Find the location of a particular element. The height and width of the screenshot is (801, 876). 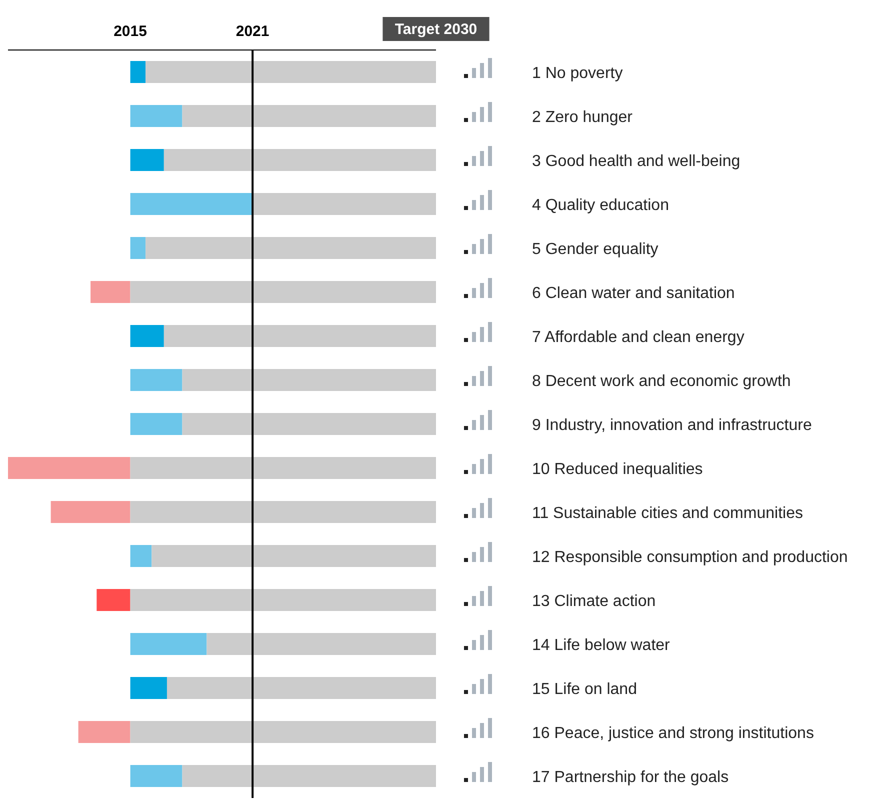

y-tick-label: 4 Quality education is located at coordinates (600, 205).